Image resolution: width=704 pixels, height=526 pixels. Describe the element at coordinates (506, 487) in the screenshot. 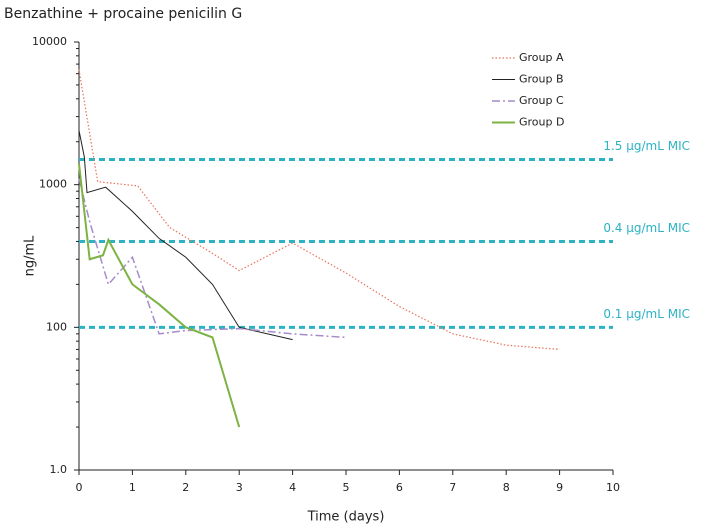

I see `x-tick-label: 8` at that location.